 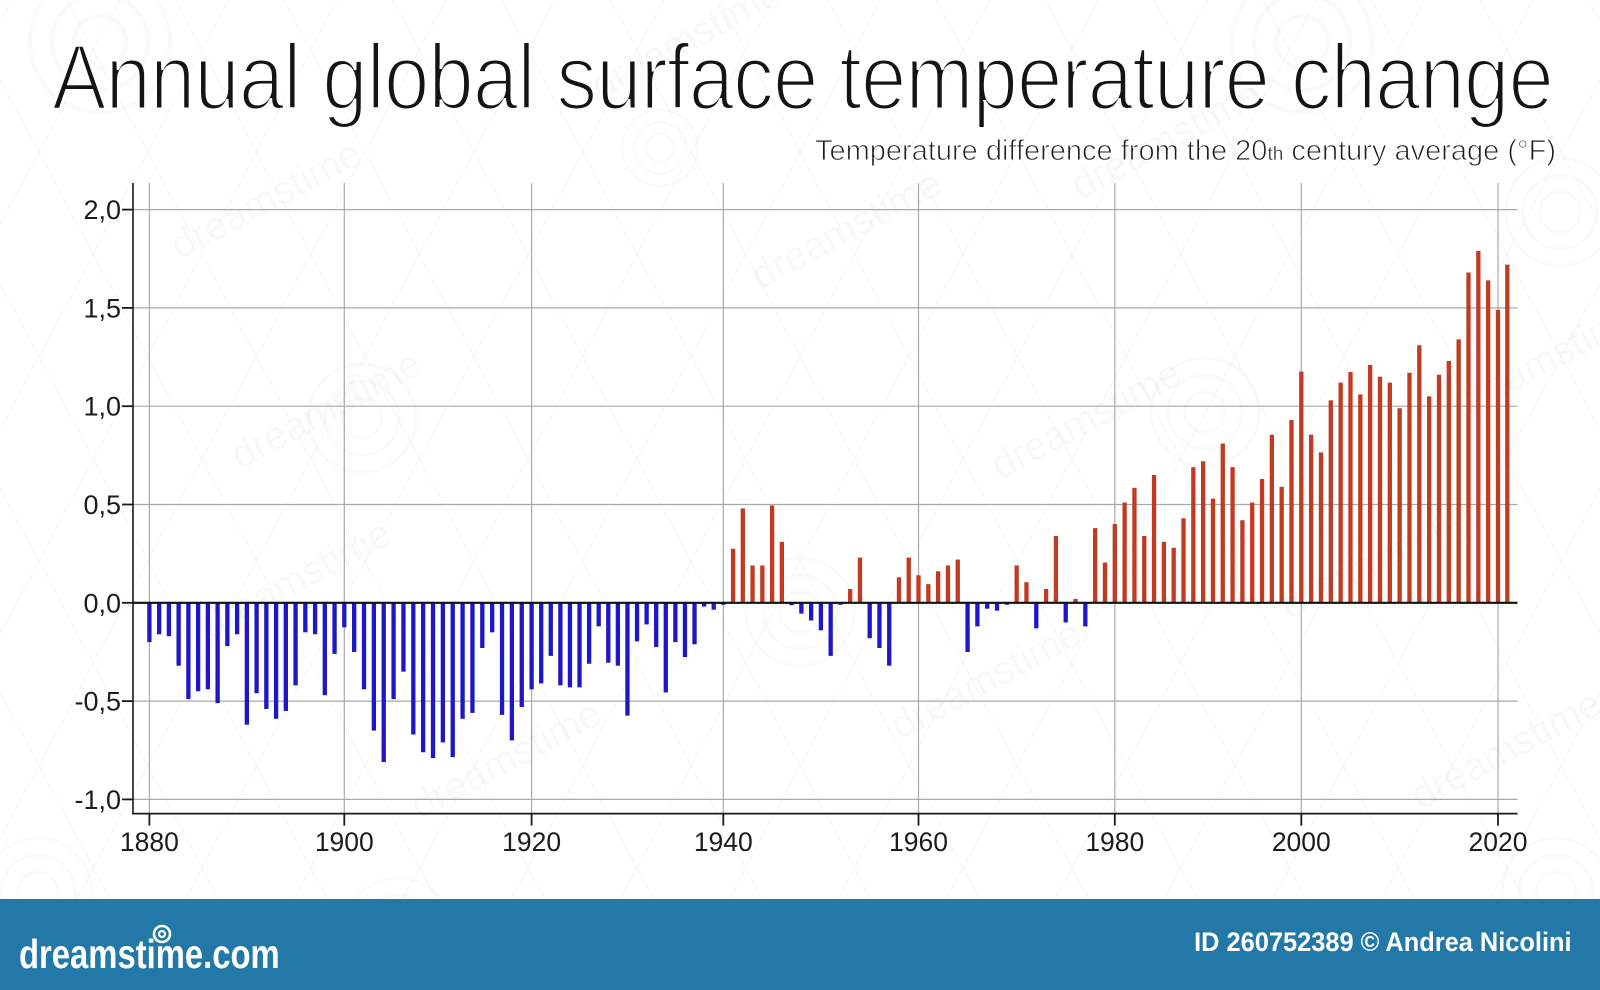 What do you see at coordinates (918, 842) in the screenshot?
I see `svg-text: 1960` at bounding box center [918, 842].